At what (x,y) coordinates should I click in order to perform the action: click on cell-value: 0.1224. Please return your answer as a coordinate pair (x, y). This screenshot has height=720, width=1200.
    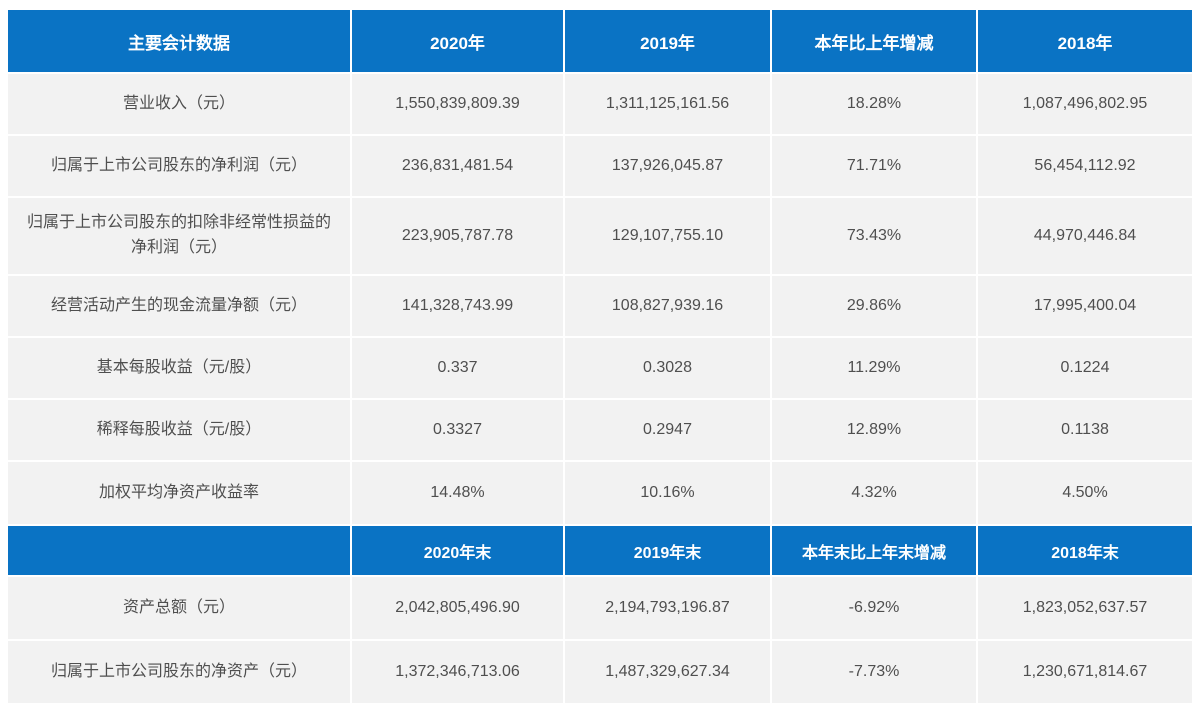
    Looking at the image, I should click on (1085, 368).